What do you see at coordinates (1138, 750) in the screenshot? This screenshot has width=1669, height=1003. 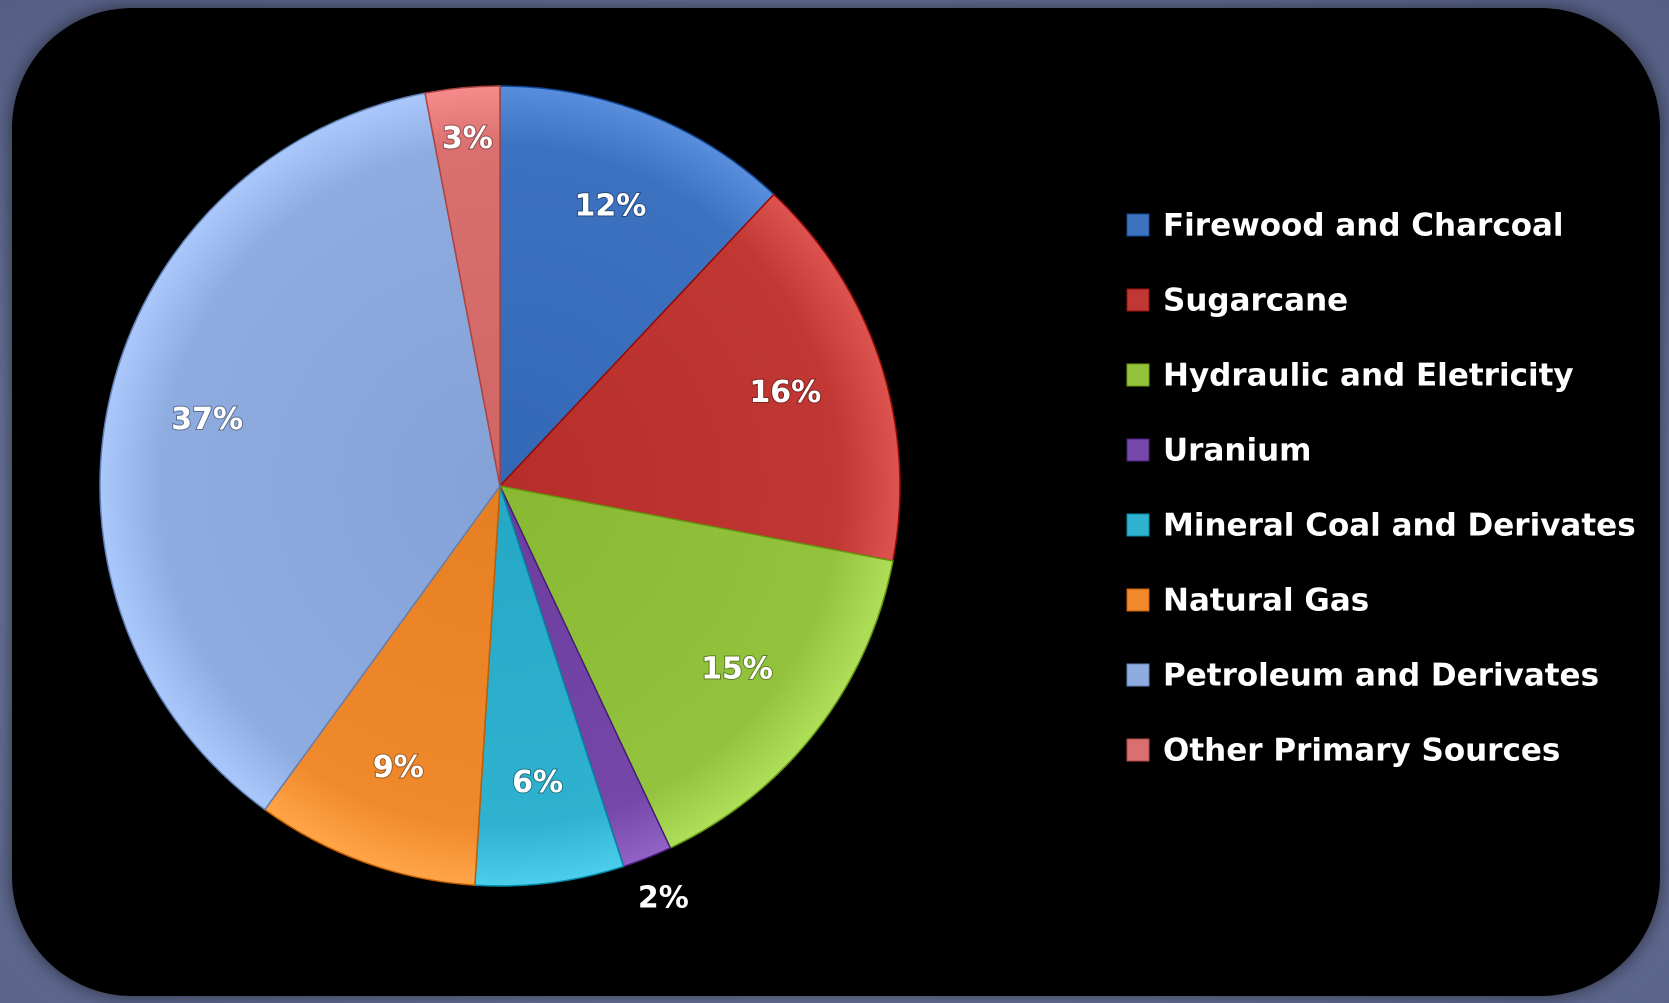 I see `legend-swatch-other-primary-sources` at bounding box center [1138, 750].